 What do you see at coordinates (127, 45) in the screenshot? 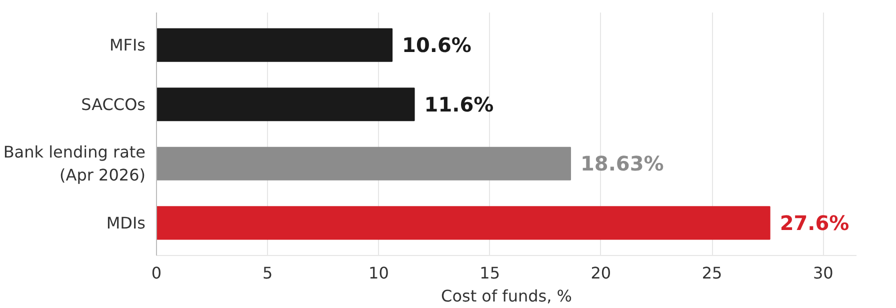
I see `y-tick-label: MFIs` at bounding box center [127, 45].